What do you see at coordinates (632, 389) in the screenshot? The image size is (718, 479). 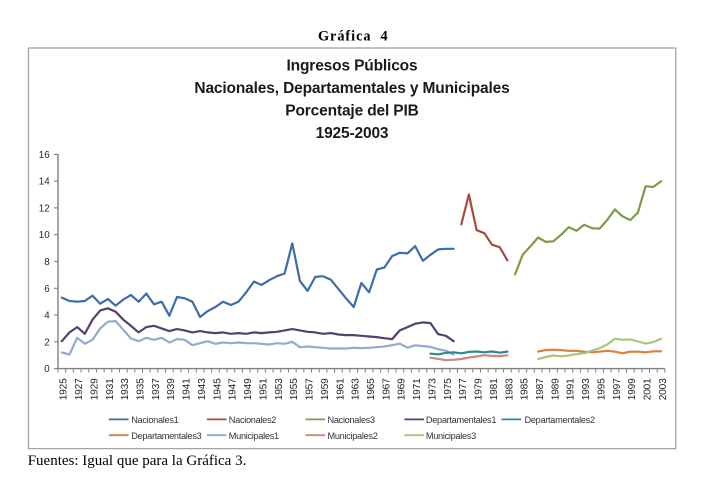 I see `svg-text: 1999` at bounding box center [632, 389].